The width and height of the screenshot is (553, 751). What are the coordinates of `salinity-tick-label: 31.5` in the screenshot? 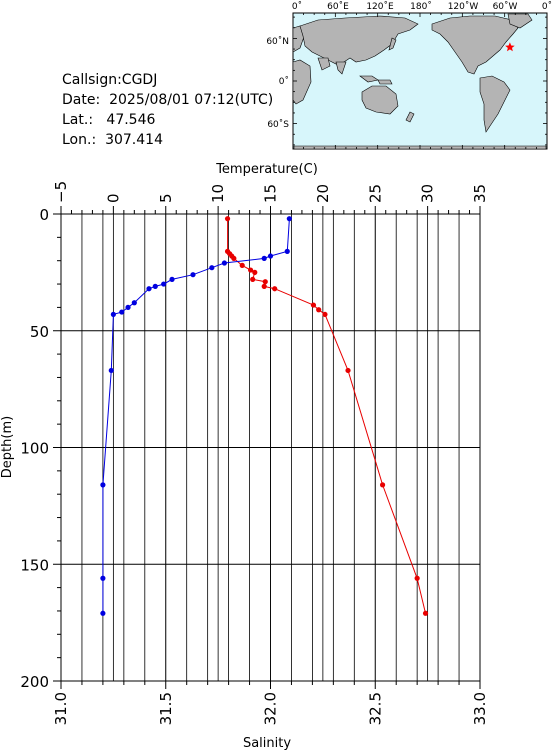 It's located at (166, 708).